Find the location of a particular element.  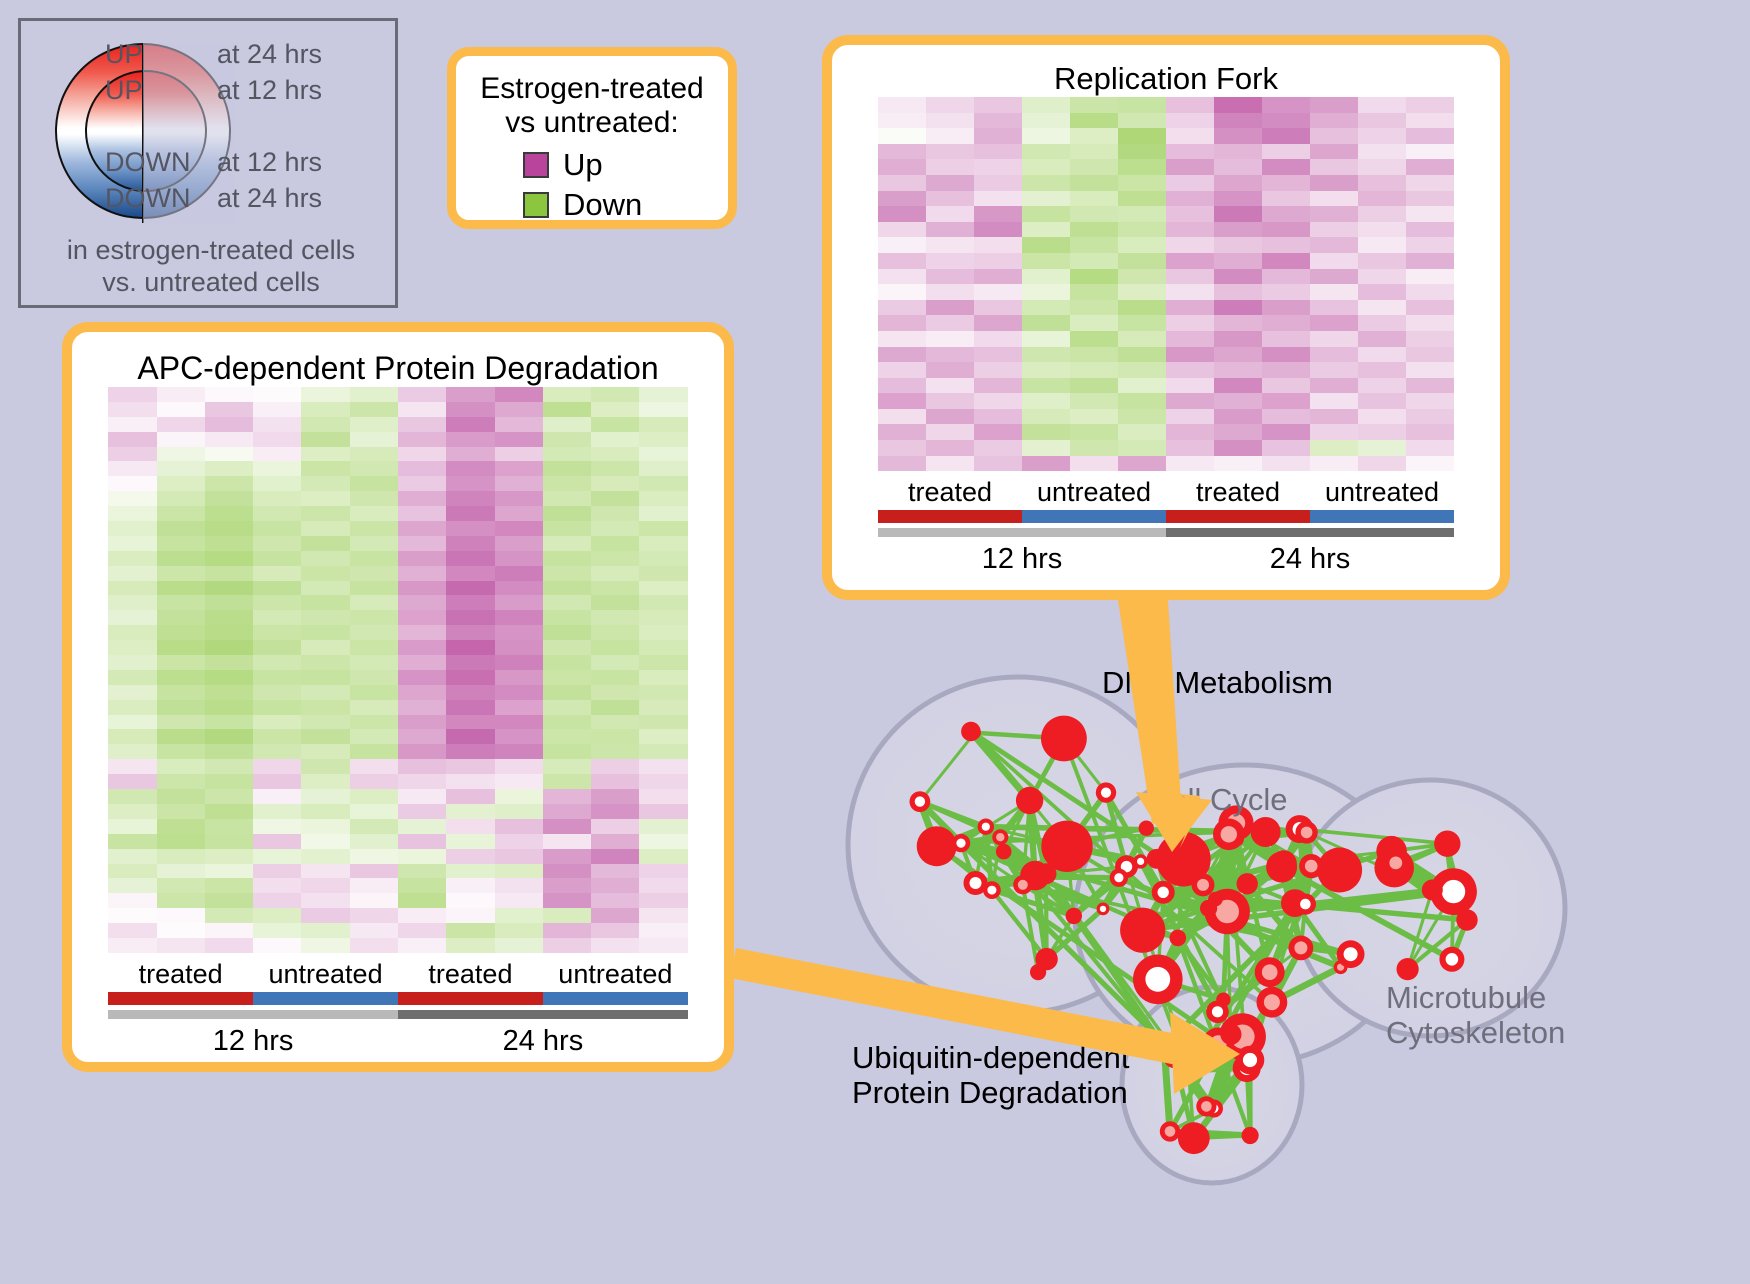

label-ubiquitin: Ubiquitin-dependent Protein Degradation is located at coordinates (991, 1075).